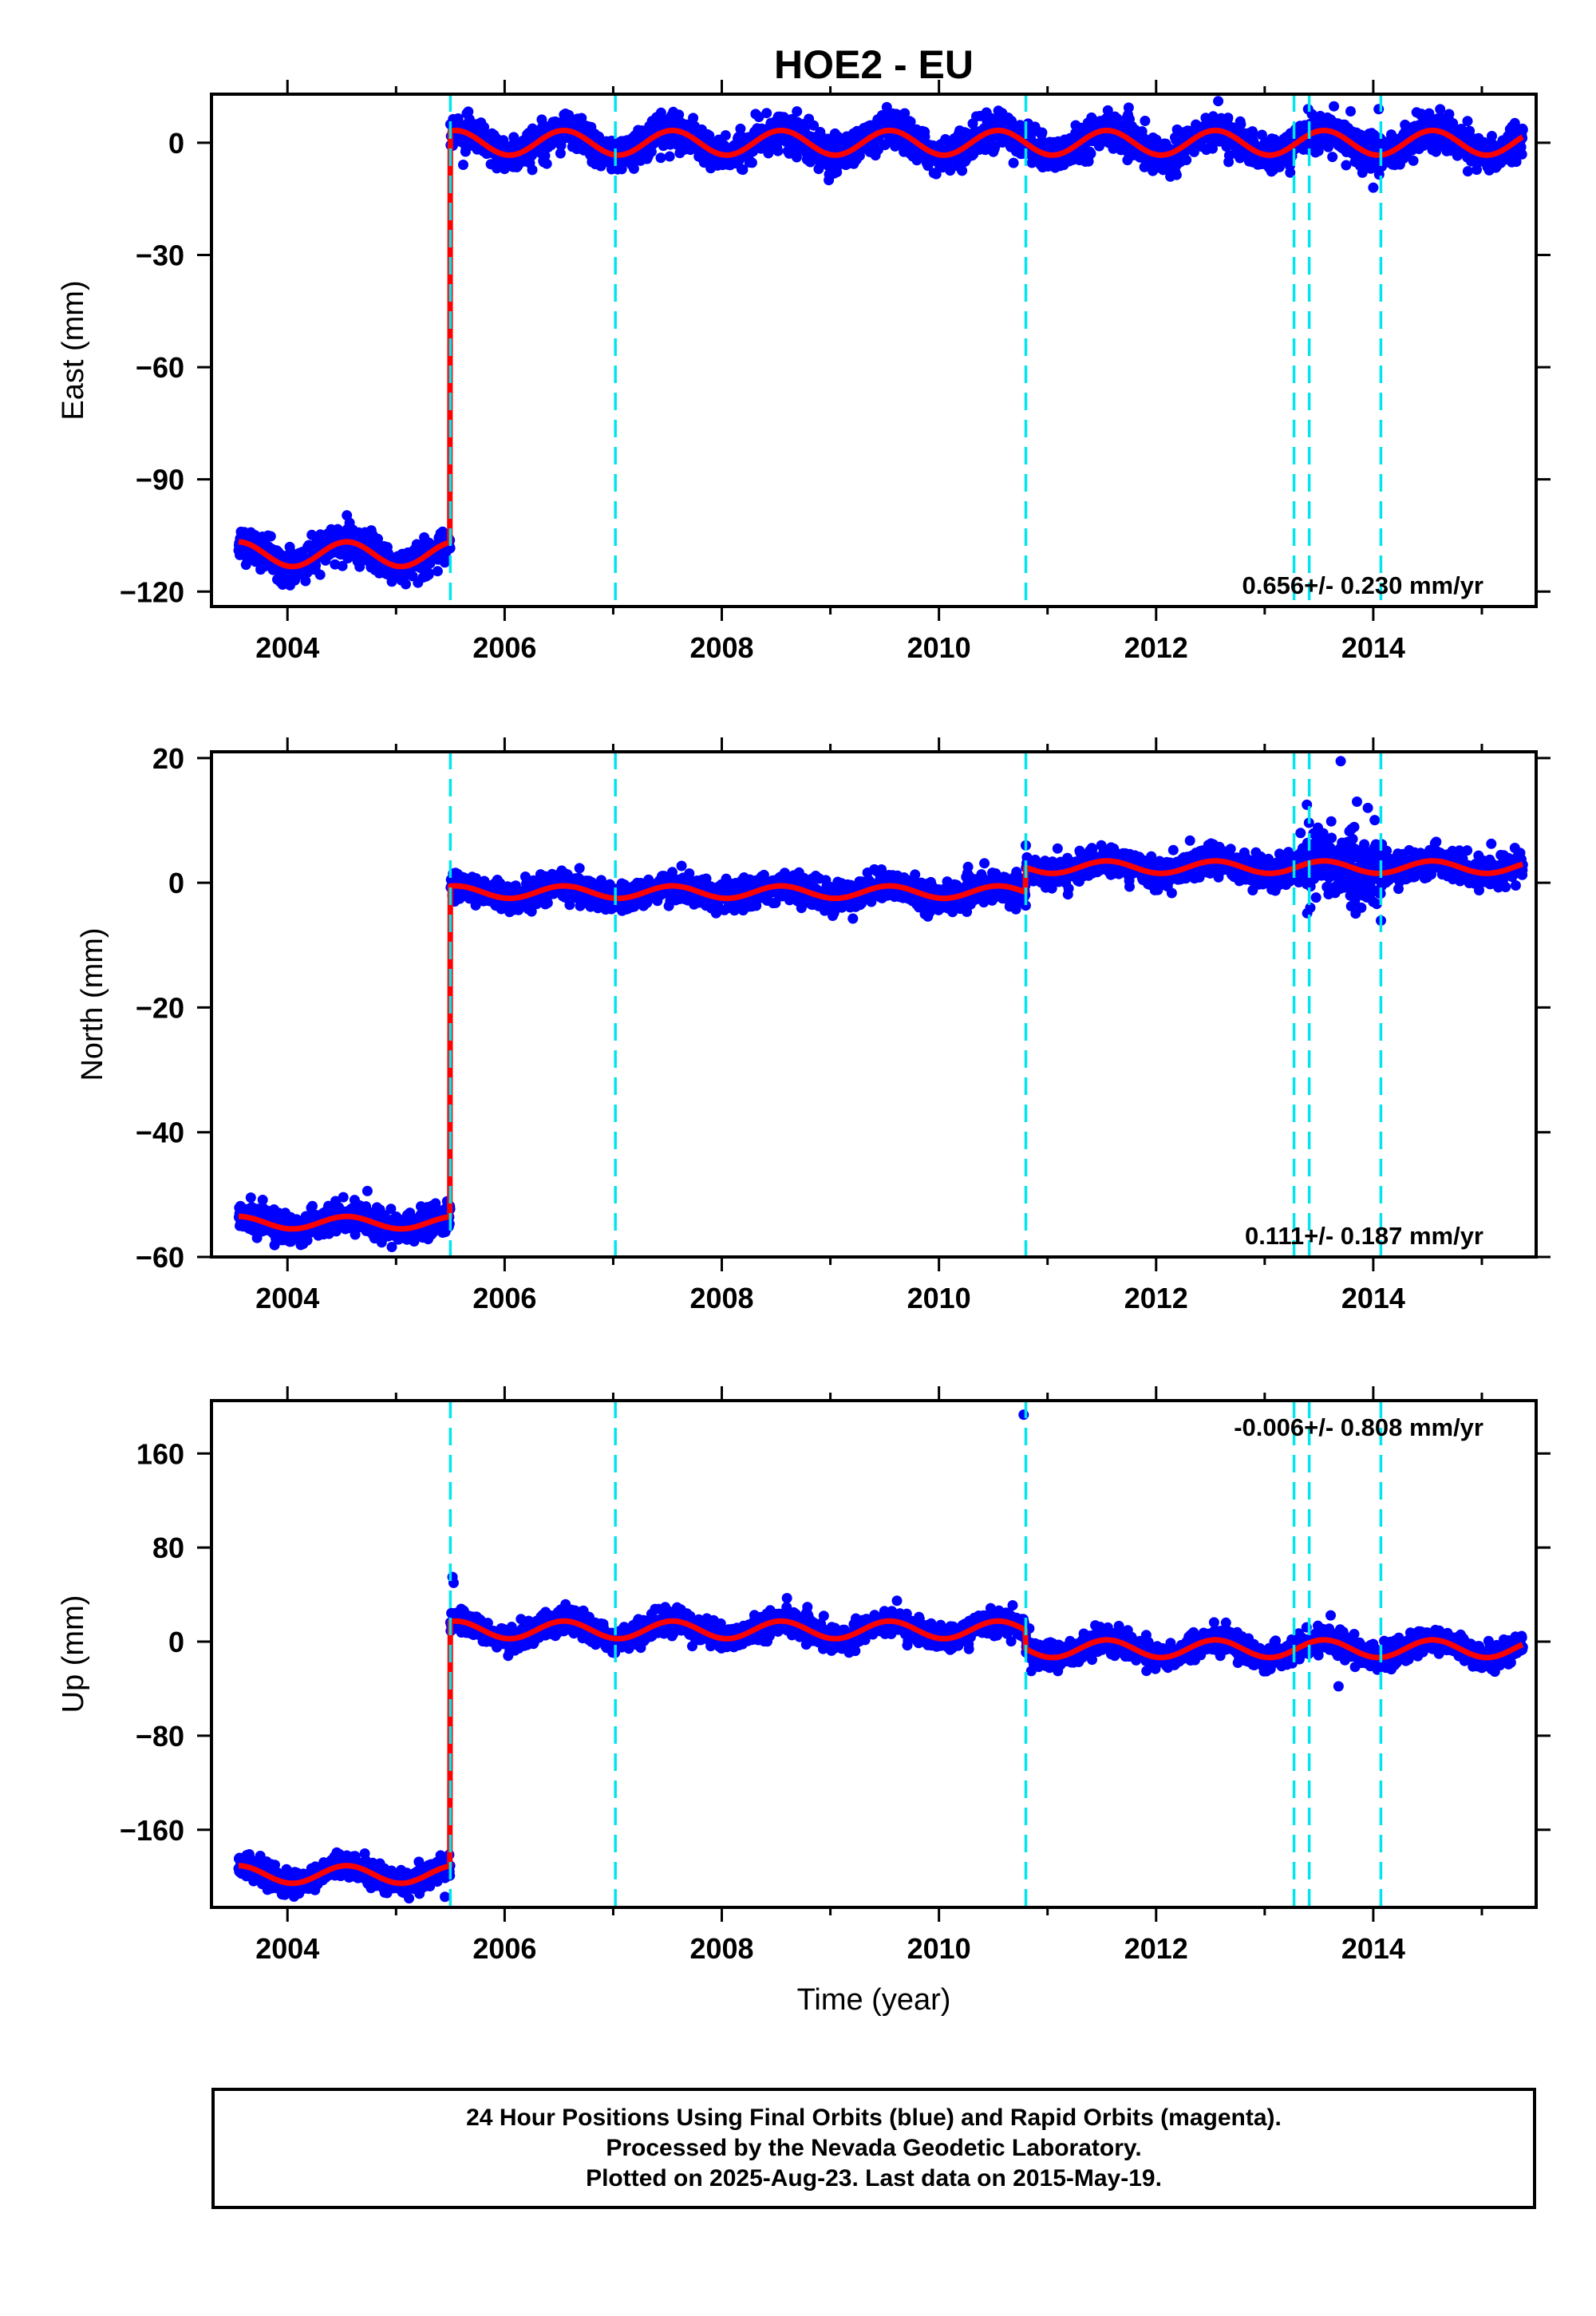 Image resolution: width=1596 pixels, height=2316 pixels. I want to click on east-ytick-label: −30, so click(160, 255).